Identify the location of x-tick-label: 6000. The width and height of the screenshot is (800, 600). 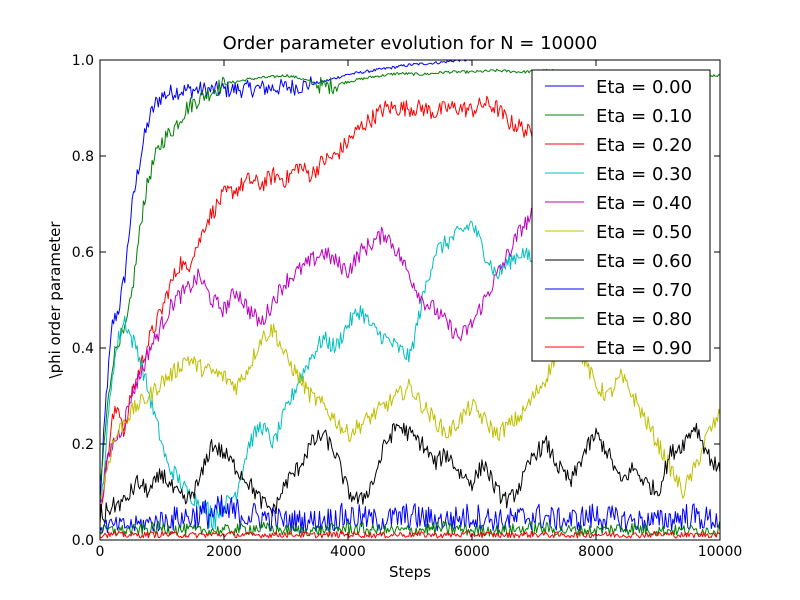
(472, 552).